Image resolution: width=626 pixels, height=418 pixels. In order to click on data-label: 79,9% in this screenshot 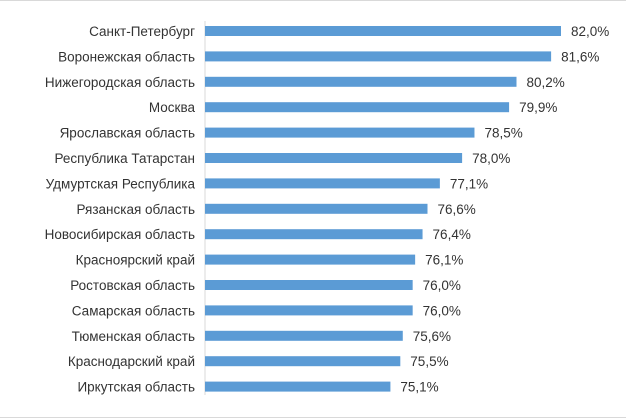, I will do `click(538, 107)`.